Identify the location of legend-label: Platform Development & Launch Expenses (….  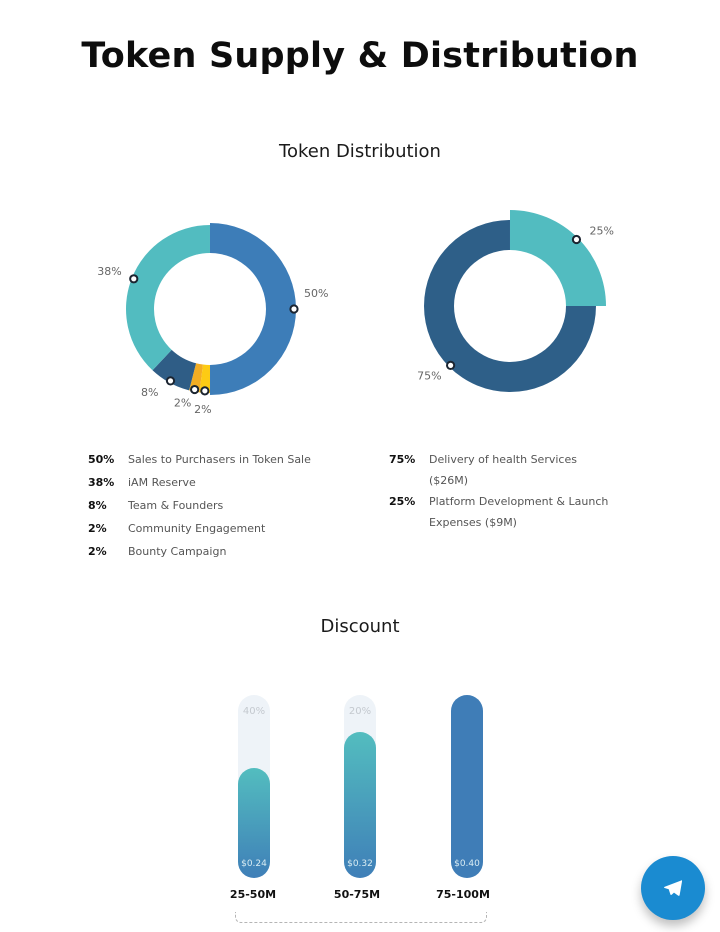
(519, 512).